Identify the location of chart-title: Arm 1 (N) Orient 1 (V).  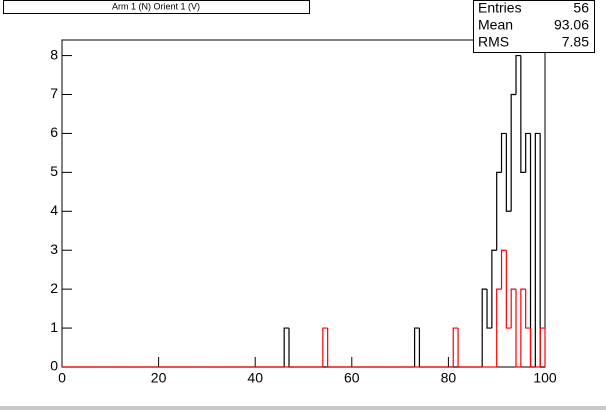
(156, 6).